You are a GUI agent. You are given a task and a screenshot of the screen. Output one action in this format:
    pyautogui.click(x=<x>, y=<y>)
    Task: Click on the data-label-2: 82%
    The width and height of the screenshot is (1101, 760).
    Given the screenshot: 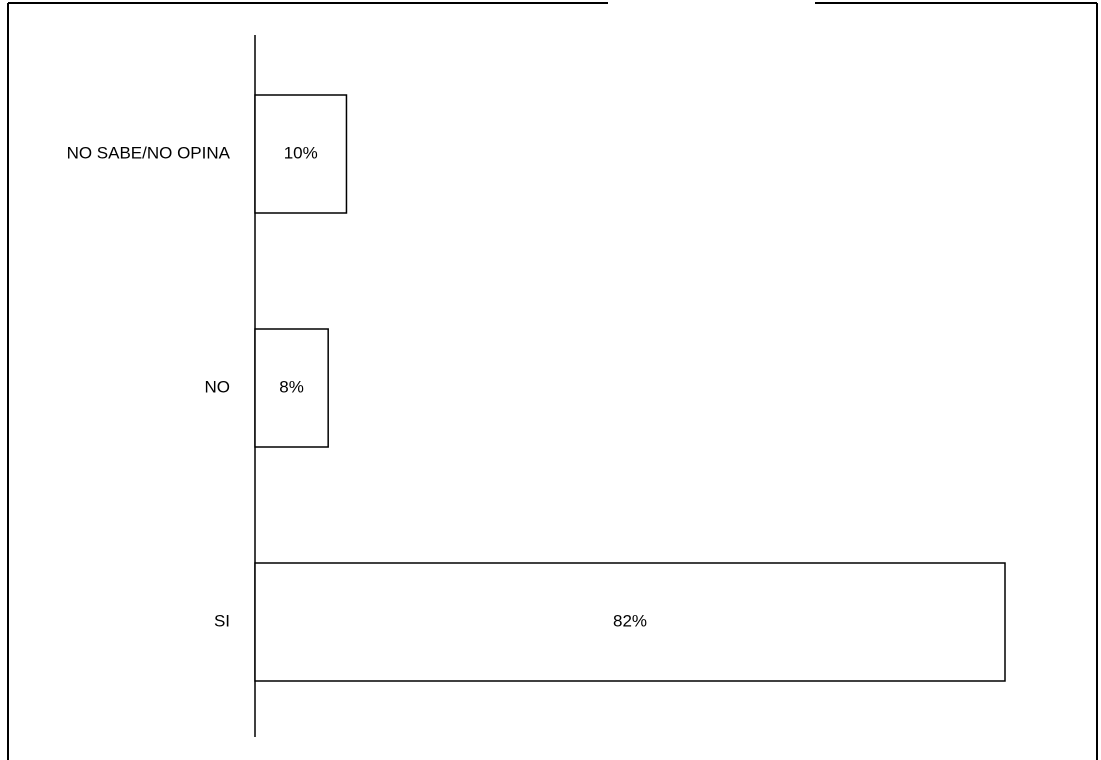 What is the action you would take?
    pyautogui.click(x=630, y=620)
    